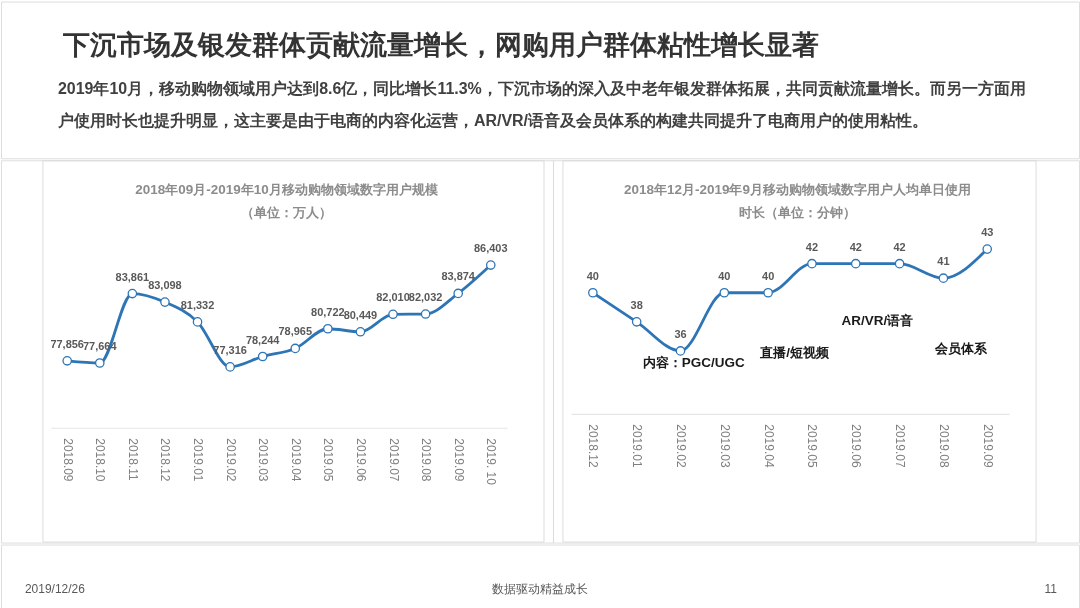 This screenshot has height=608, width=1080. What do you see at coordinates (440, 45) in the screenshot?
I see `text: 下沉市场及银发群体贡献流量增长，网购用户群体粘性增长显著` at bounding box center [440, 45].